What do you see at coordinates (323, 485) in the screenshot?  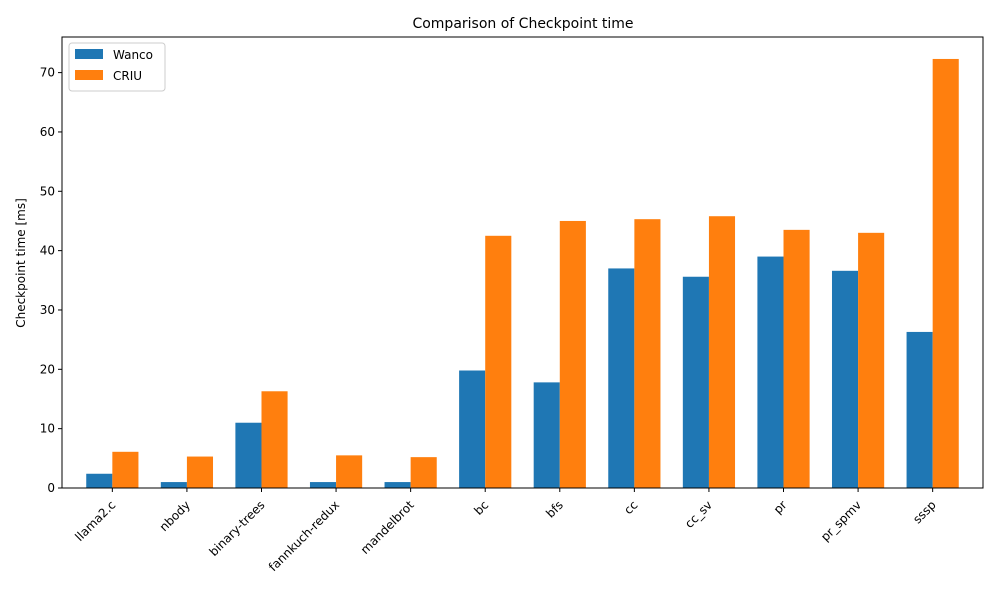 I see `bar-wanco-fannkuch-redux` at bounding box center [323, 485].